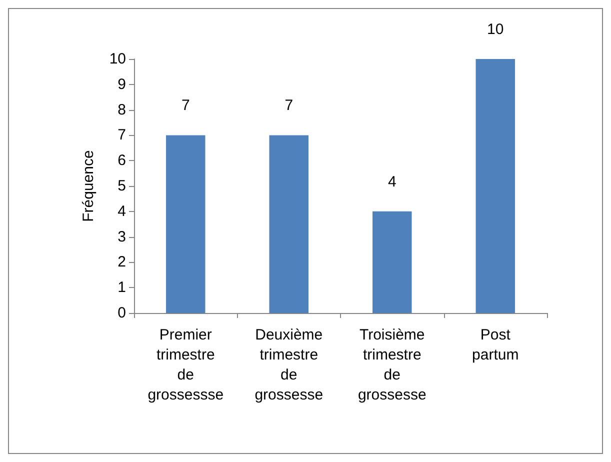 The height and width of the screenshot is (462, 611). Describe the element at coordinates (495, 29) in the screenshot. I see `data-label: 10` at that location.